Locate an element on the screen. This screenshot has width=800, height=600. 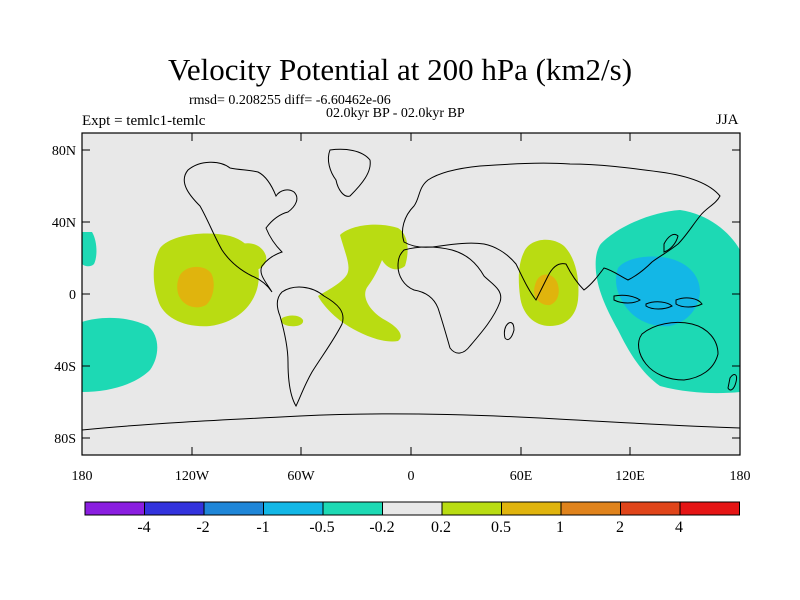
contour-positive-atlantic is located at coordinates (363, 283).